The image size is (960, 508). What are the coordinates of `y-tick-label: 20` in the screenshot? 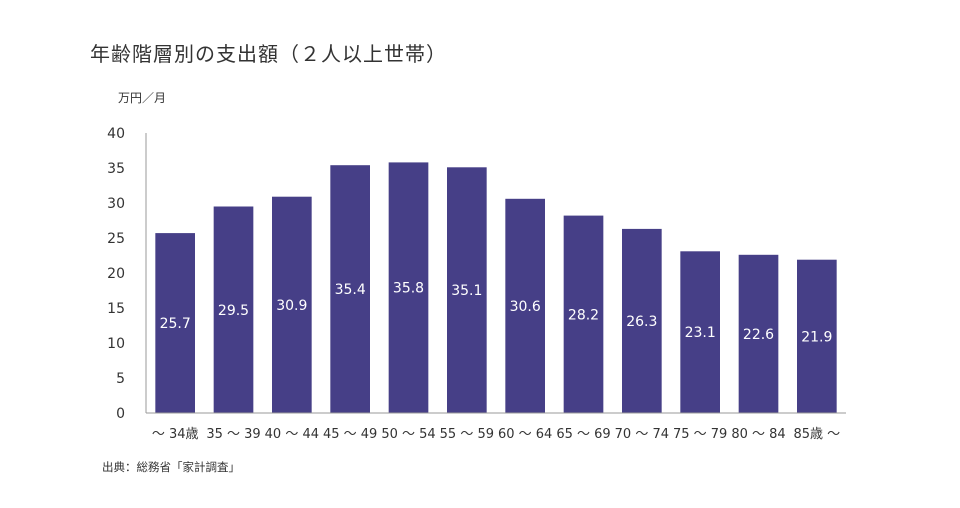 It's located at (116, 274).